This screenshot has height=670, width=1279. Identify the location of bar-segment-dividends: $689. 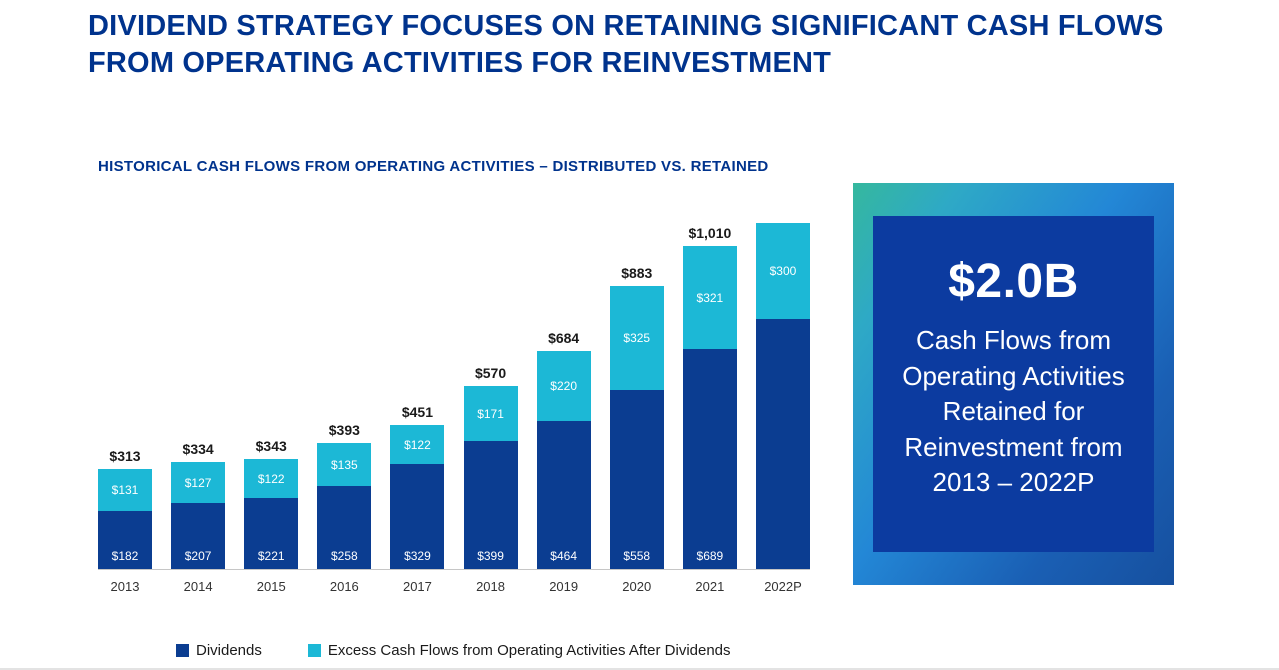
(709, 459).